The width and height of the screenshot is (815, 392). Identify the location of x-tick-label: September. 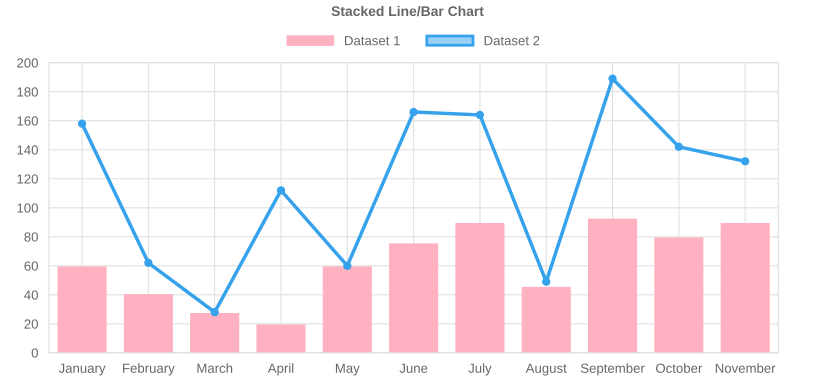
(612, 369).